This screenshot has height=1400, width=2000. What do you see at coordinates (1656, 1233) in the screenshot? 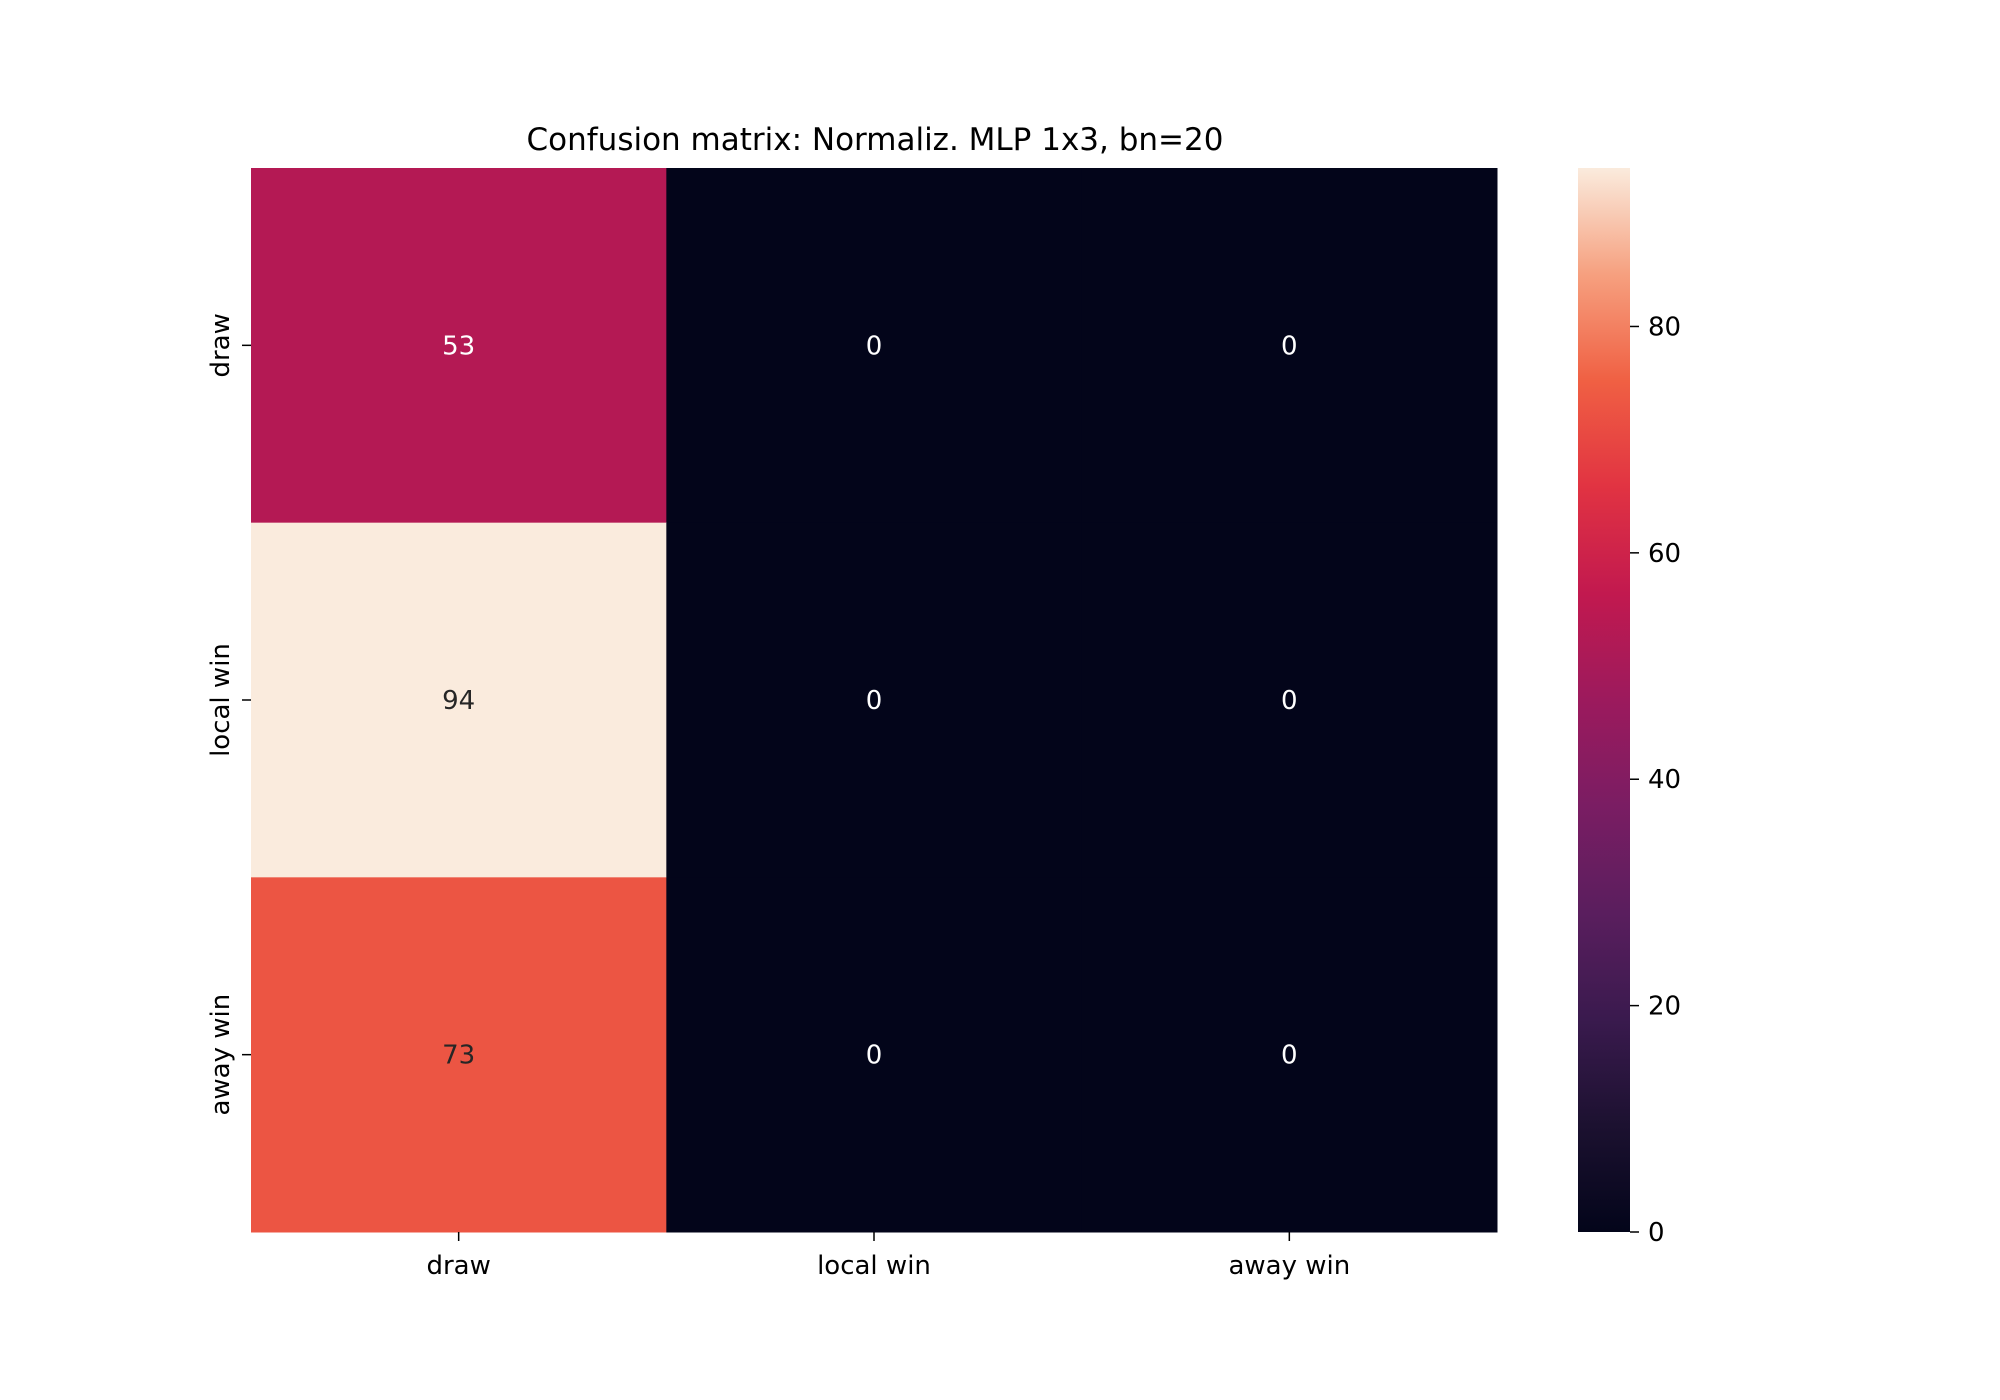
I see `colorbar-tick-label: 0` at bounding box center [1656, 1233].